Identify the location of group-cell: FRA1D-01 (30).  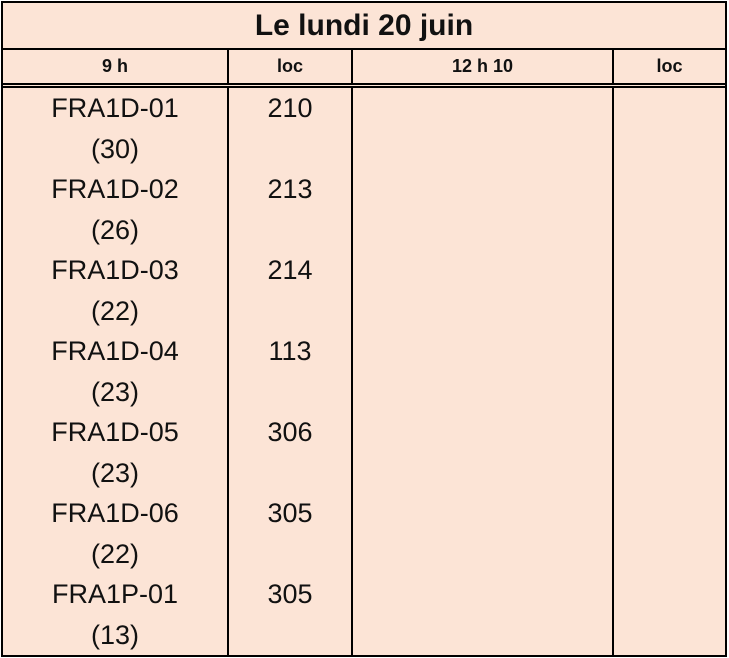
(115, 128).